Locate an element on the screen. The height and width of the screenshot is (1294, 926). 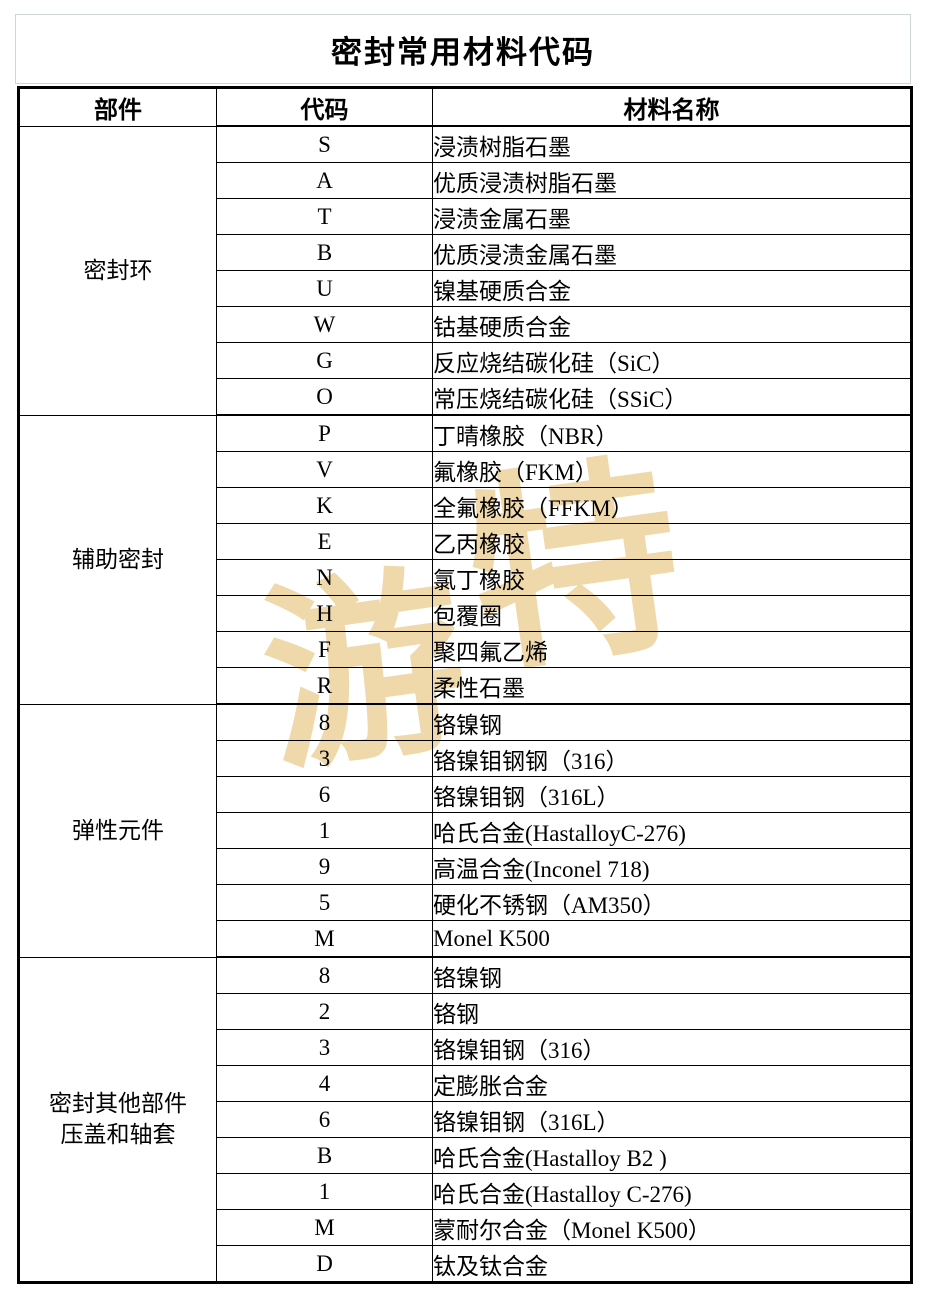
table-row: 1 哈氏合金(HastalloyC-276) is located at coordinates (465, 830).